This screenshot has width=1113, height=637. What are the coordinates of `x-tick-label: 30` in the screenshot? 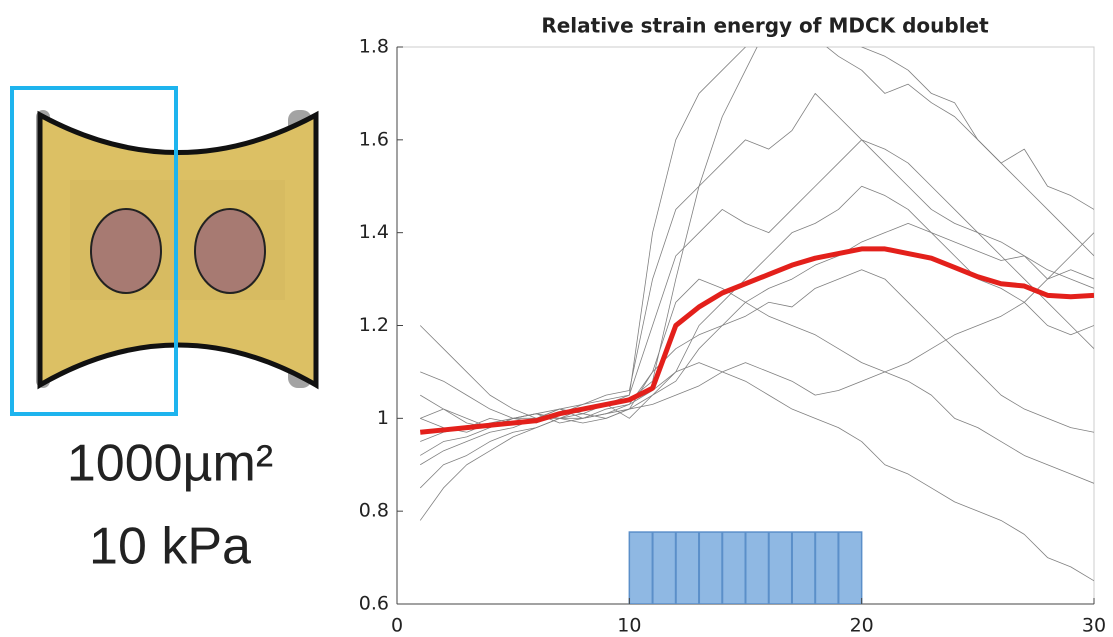 It's located at (1094, 626).